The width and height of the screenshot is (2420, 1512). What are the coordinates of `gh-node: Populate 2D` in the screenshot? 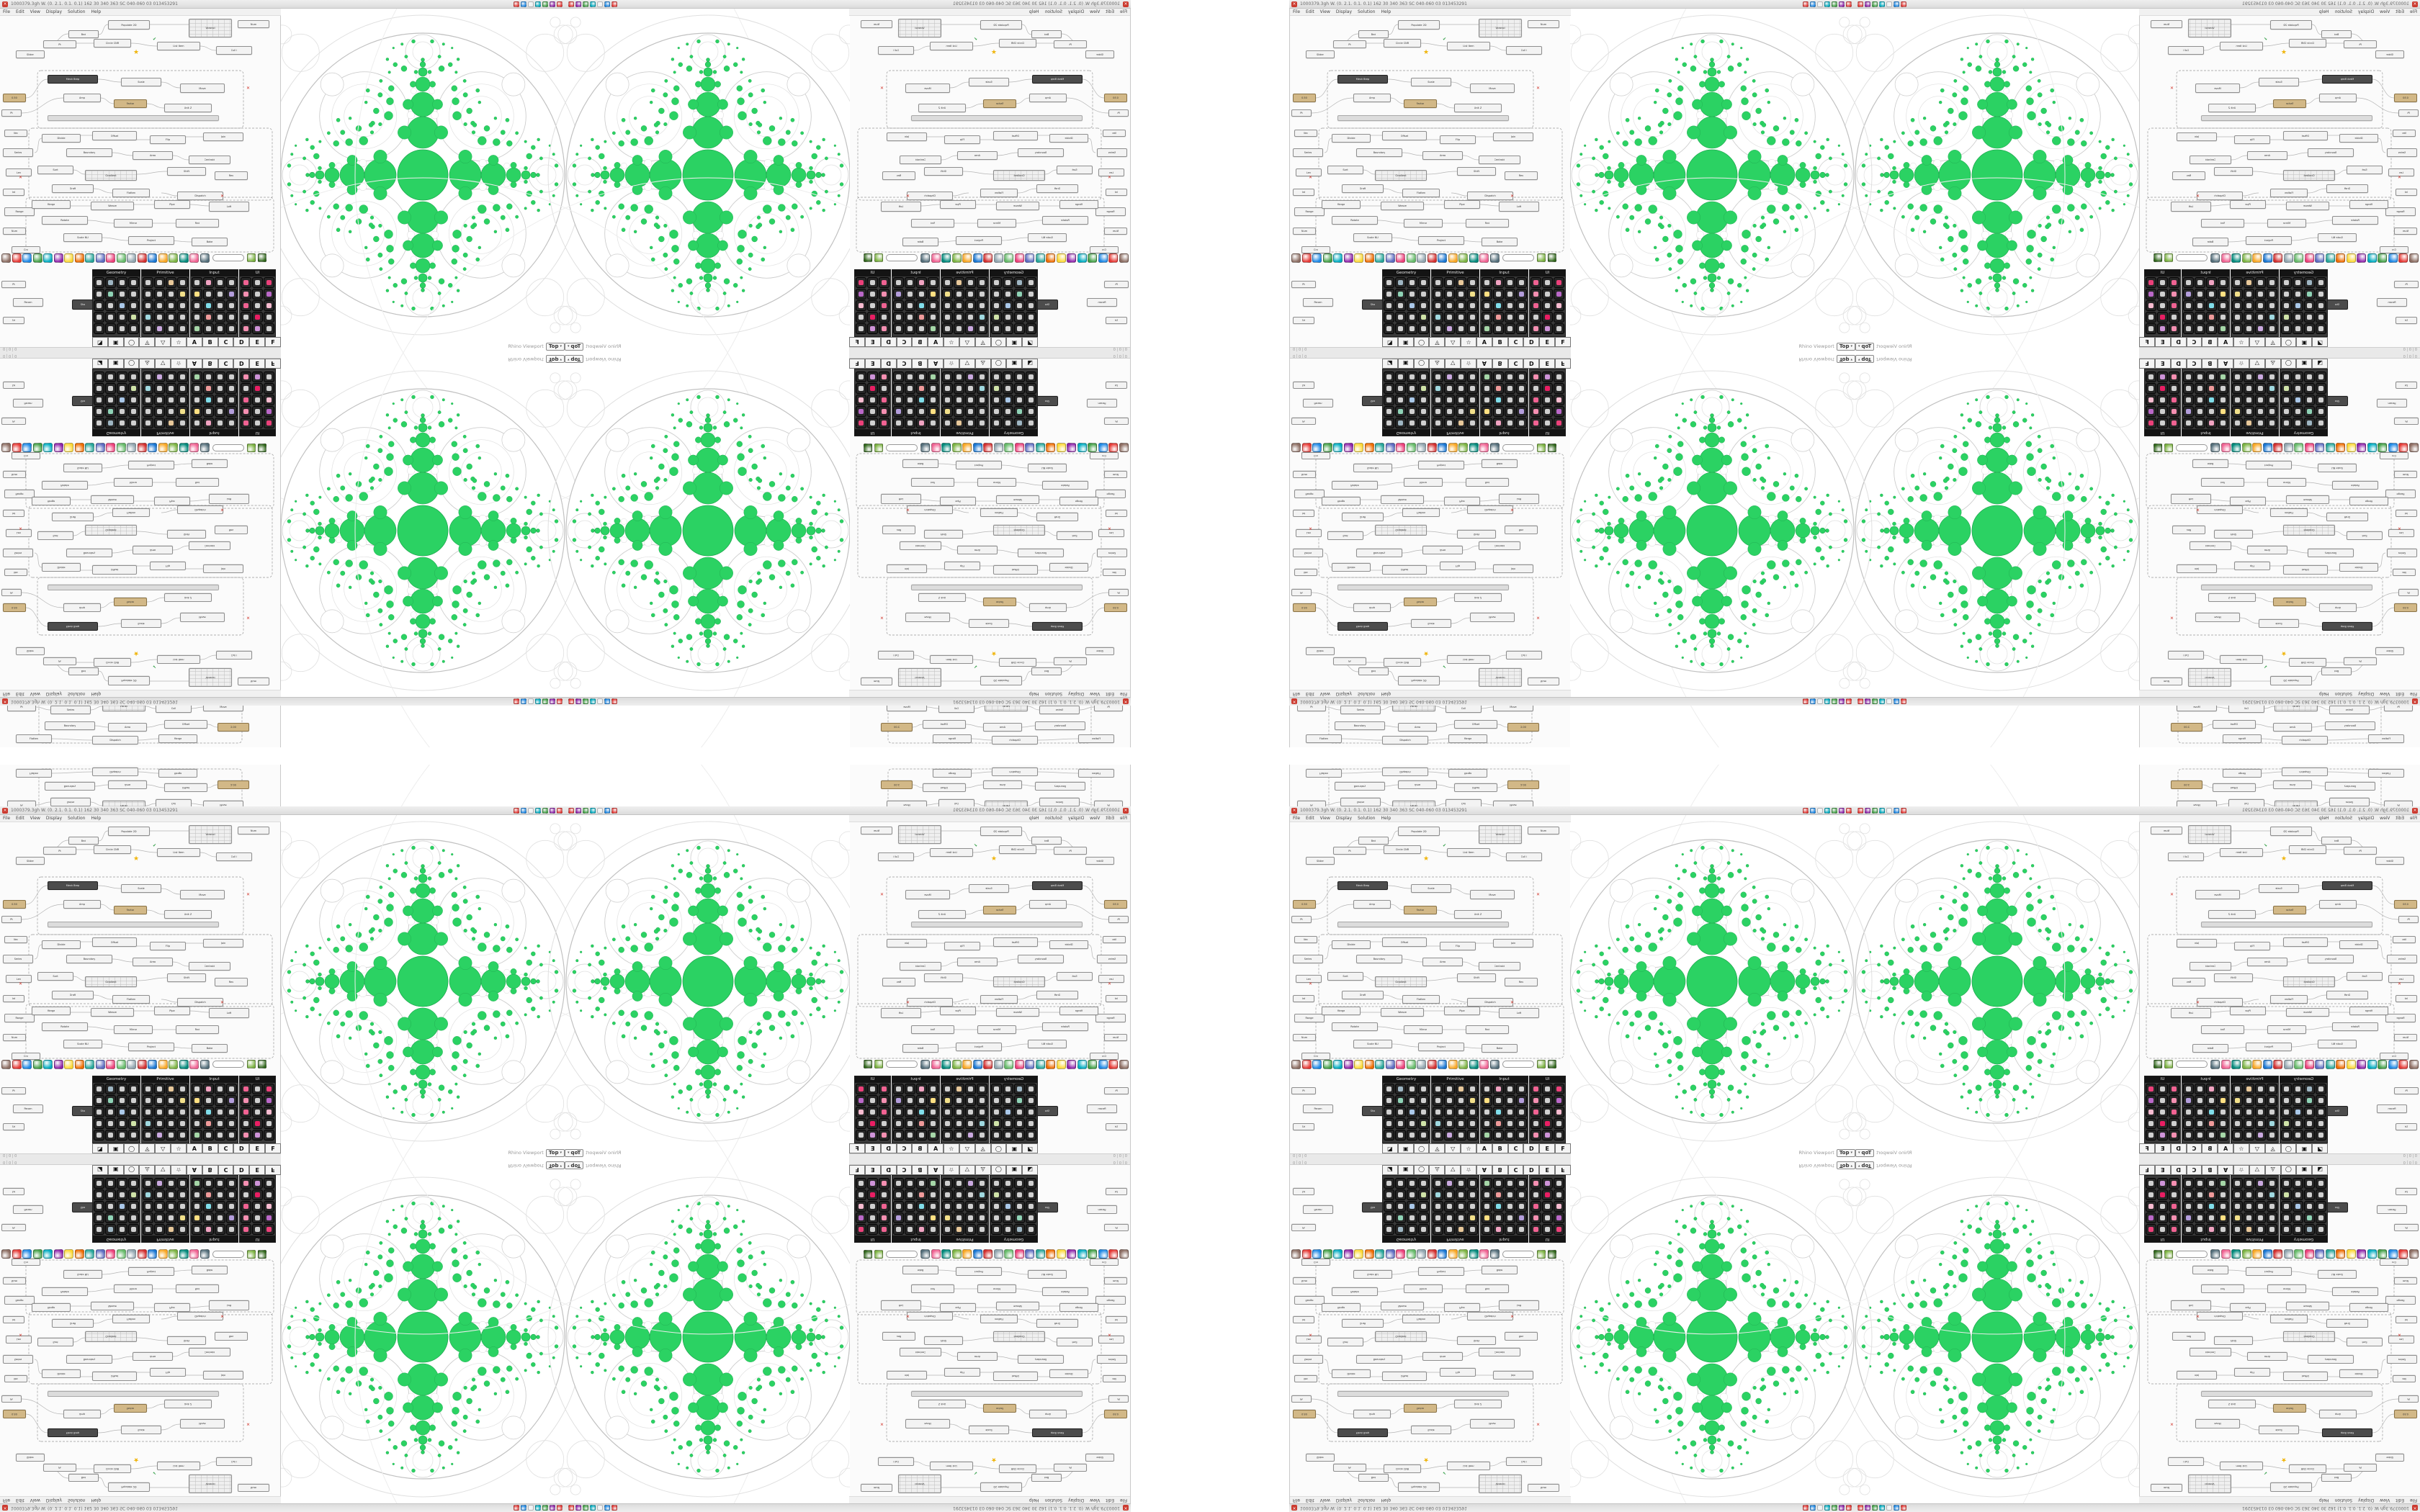 It's located at (1419, 680).